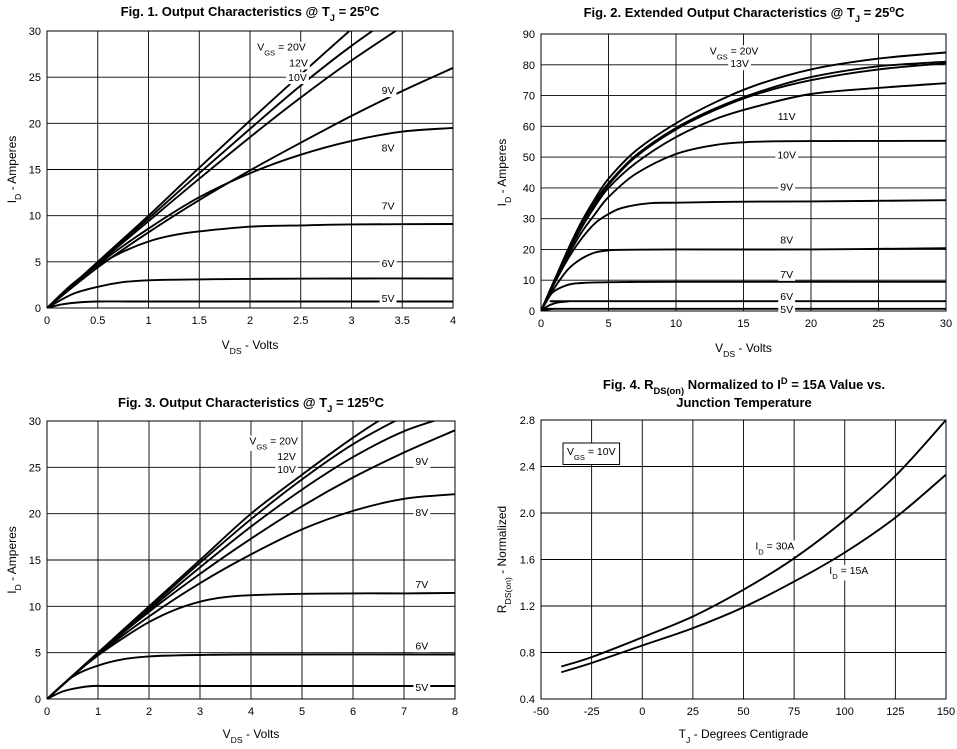 The image size is (957, 749). Describe the element at coordinates (532, 312) in the screenshot. I see `y-tick-label: 0` at that location.